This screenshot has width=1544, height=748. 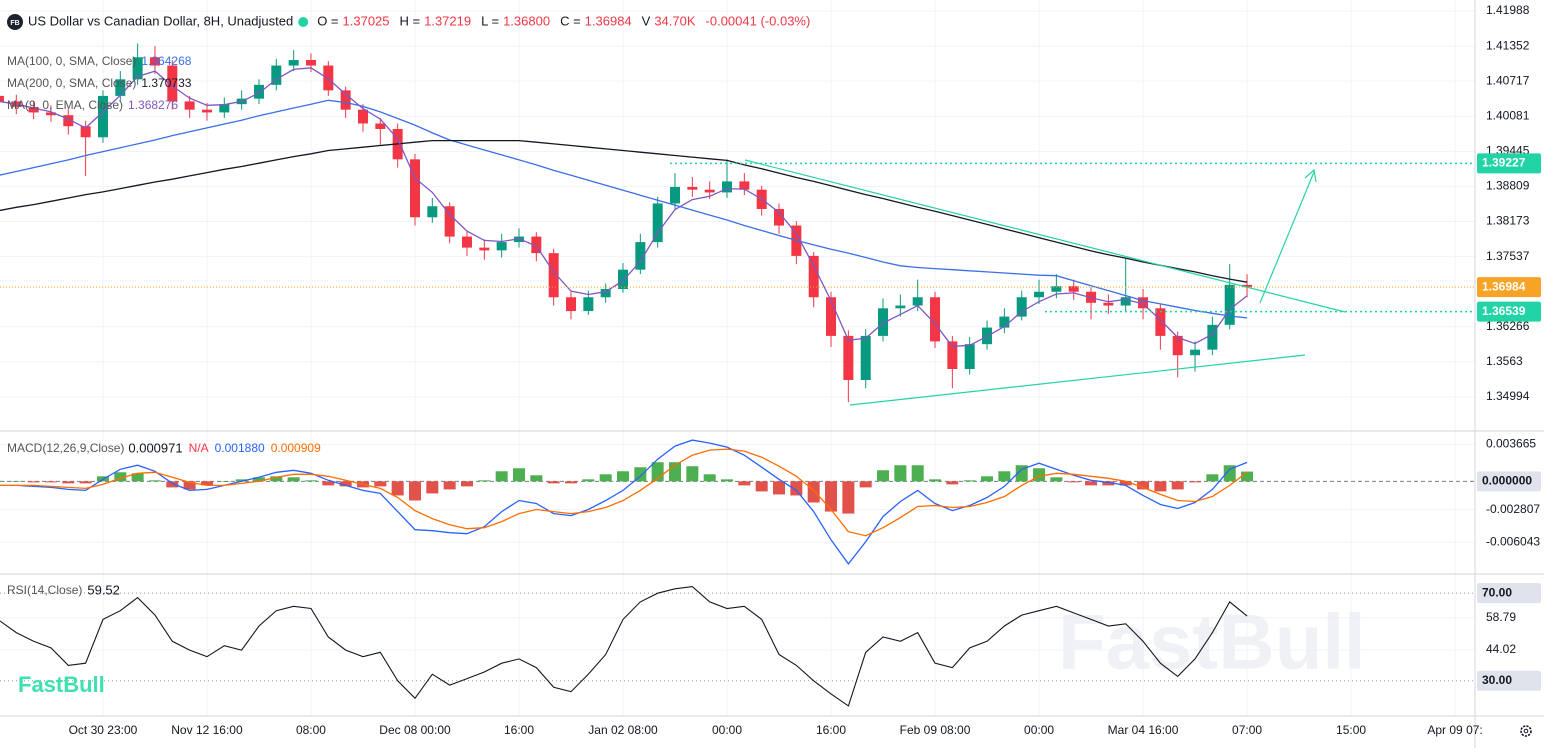 What do you see at coordinates (166, 83) in the screenshot?
I see `legend-value: 1.370733` at bounding box center [166, 83].